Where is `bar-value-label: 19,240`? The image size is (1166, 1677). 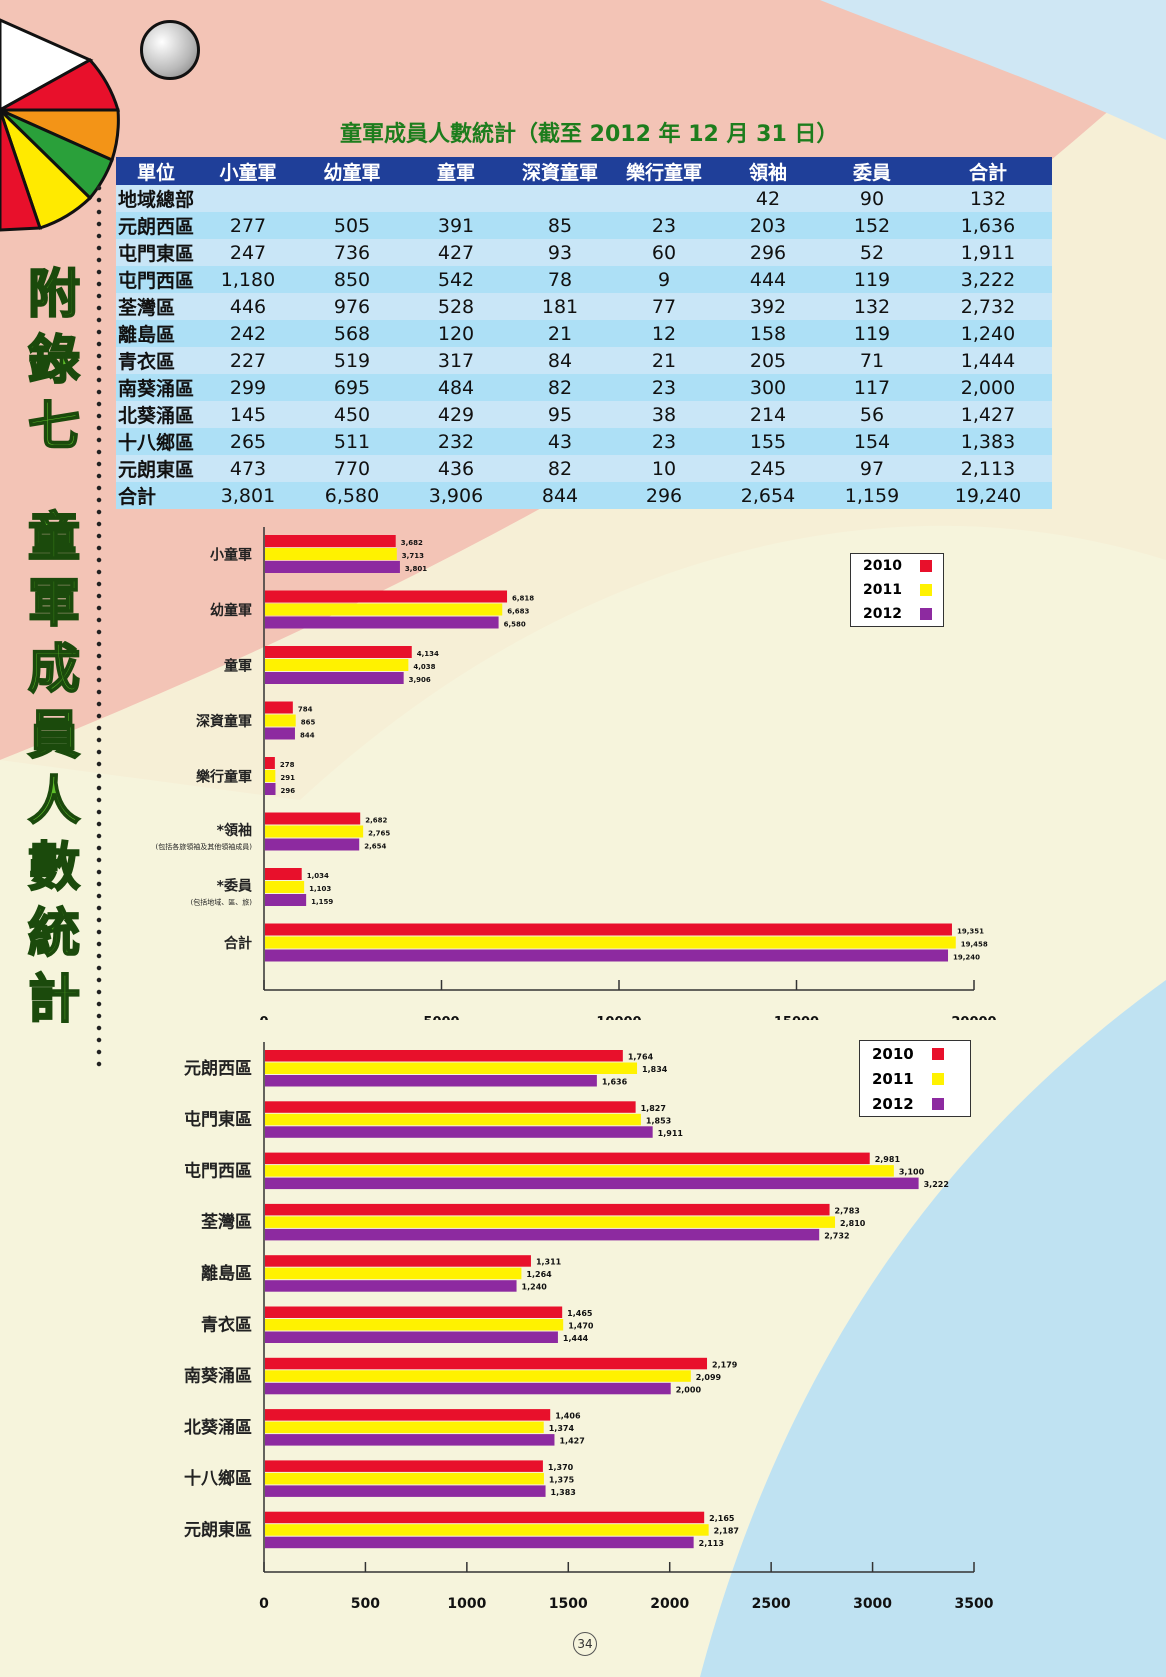
bar-value-label: 19,240 is located at coordinates (966, 958).